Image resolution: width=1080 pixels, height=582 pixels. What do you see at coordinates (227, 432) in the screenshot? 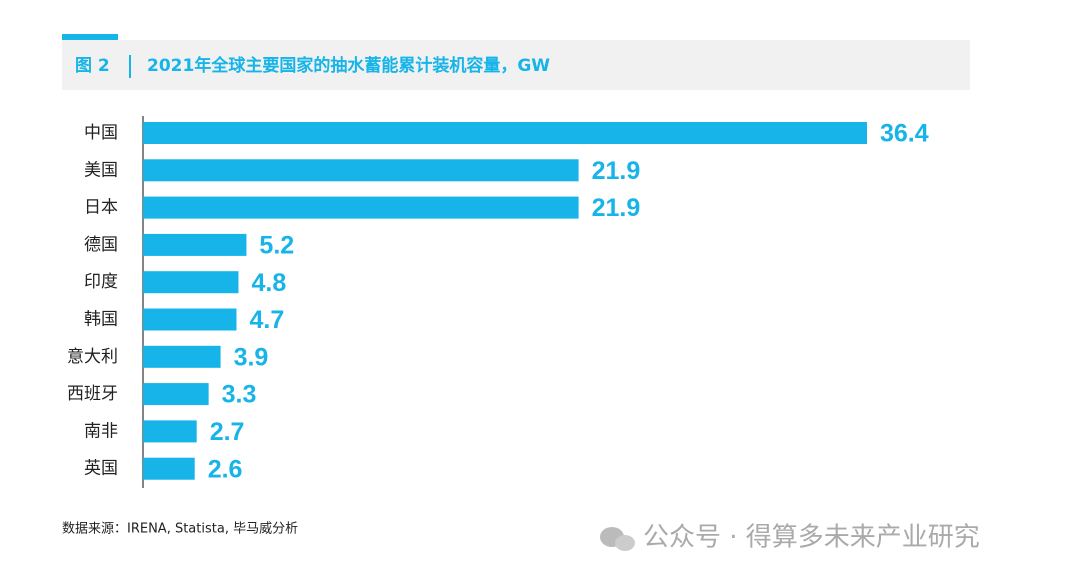
I see `value-label: 2.7` at bounding box center [227, 432].